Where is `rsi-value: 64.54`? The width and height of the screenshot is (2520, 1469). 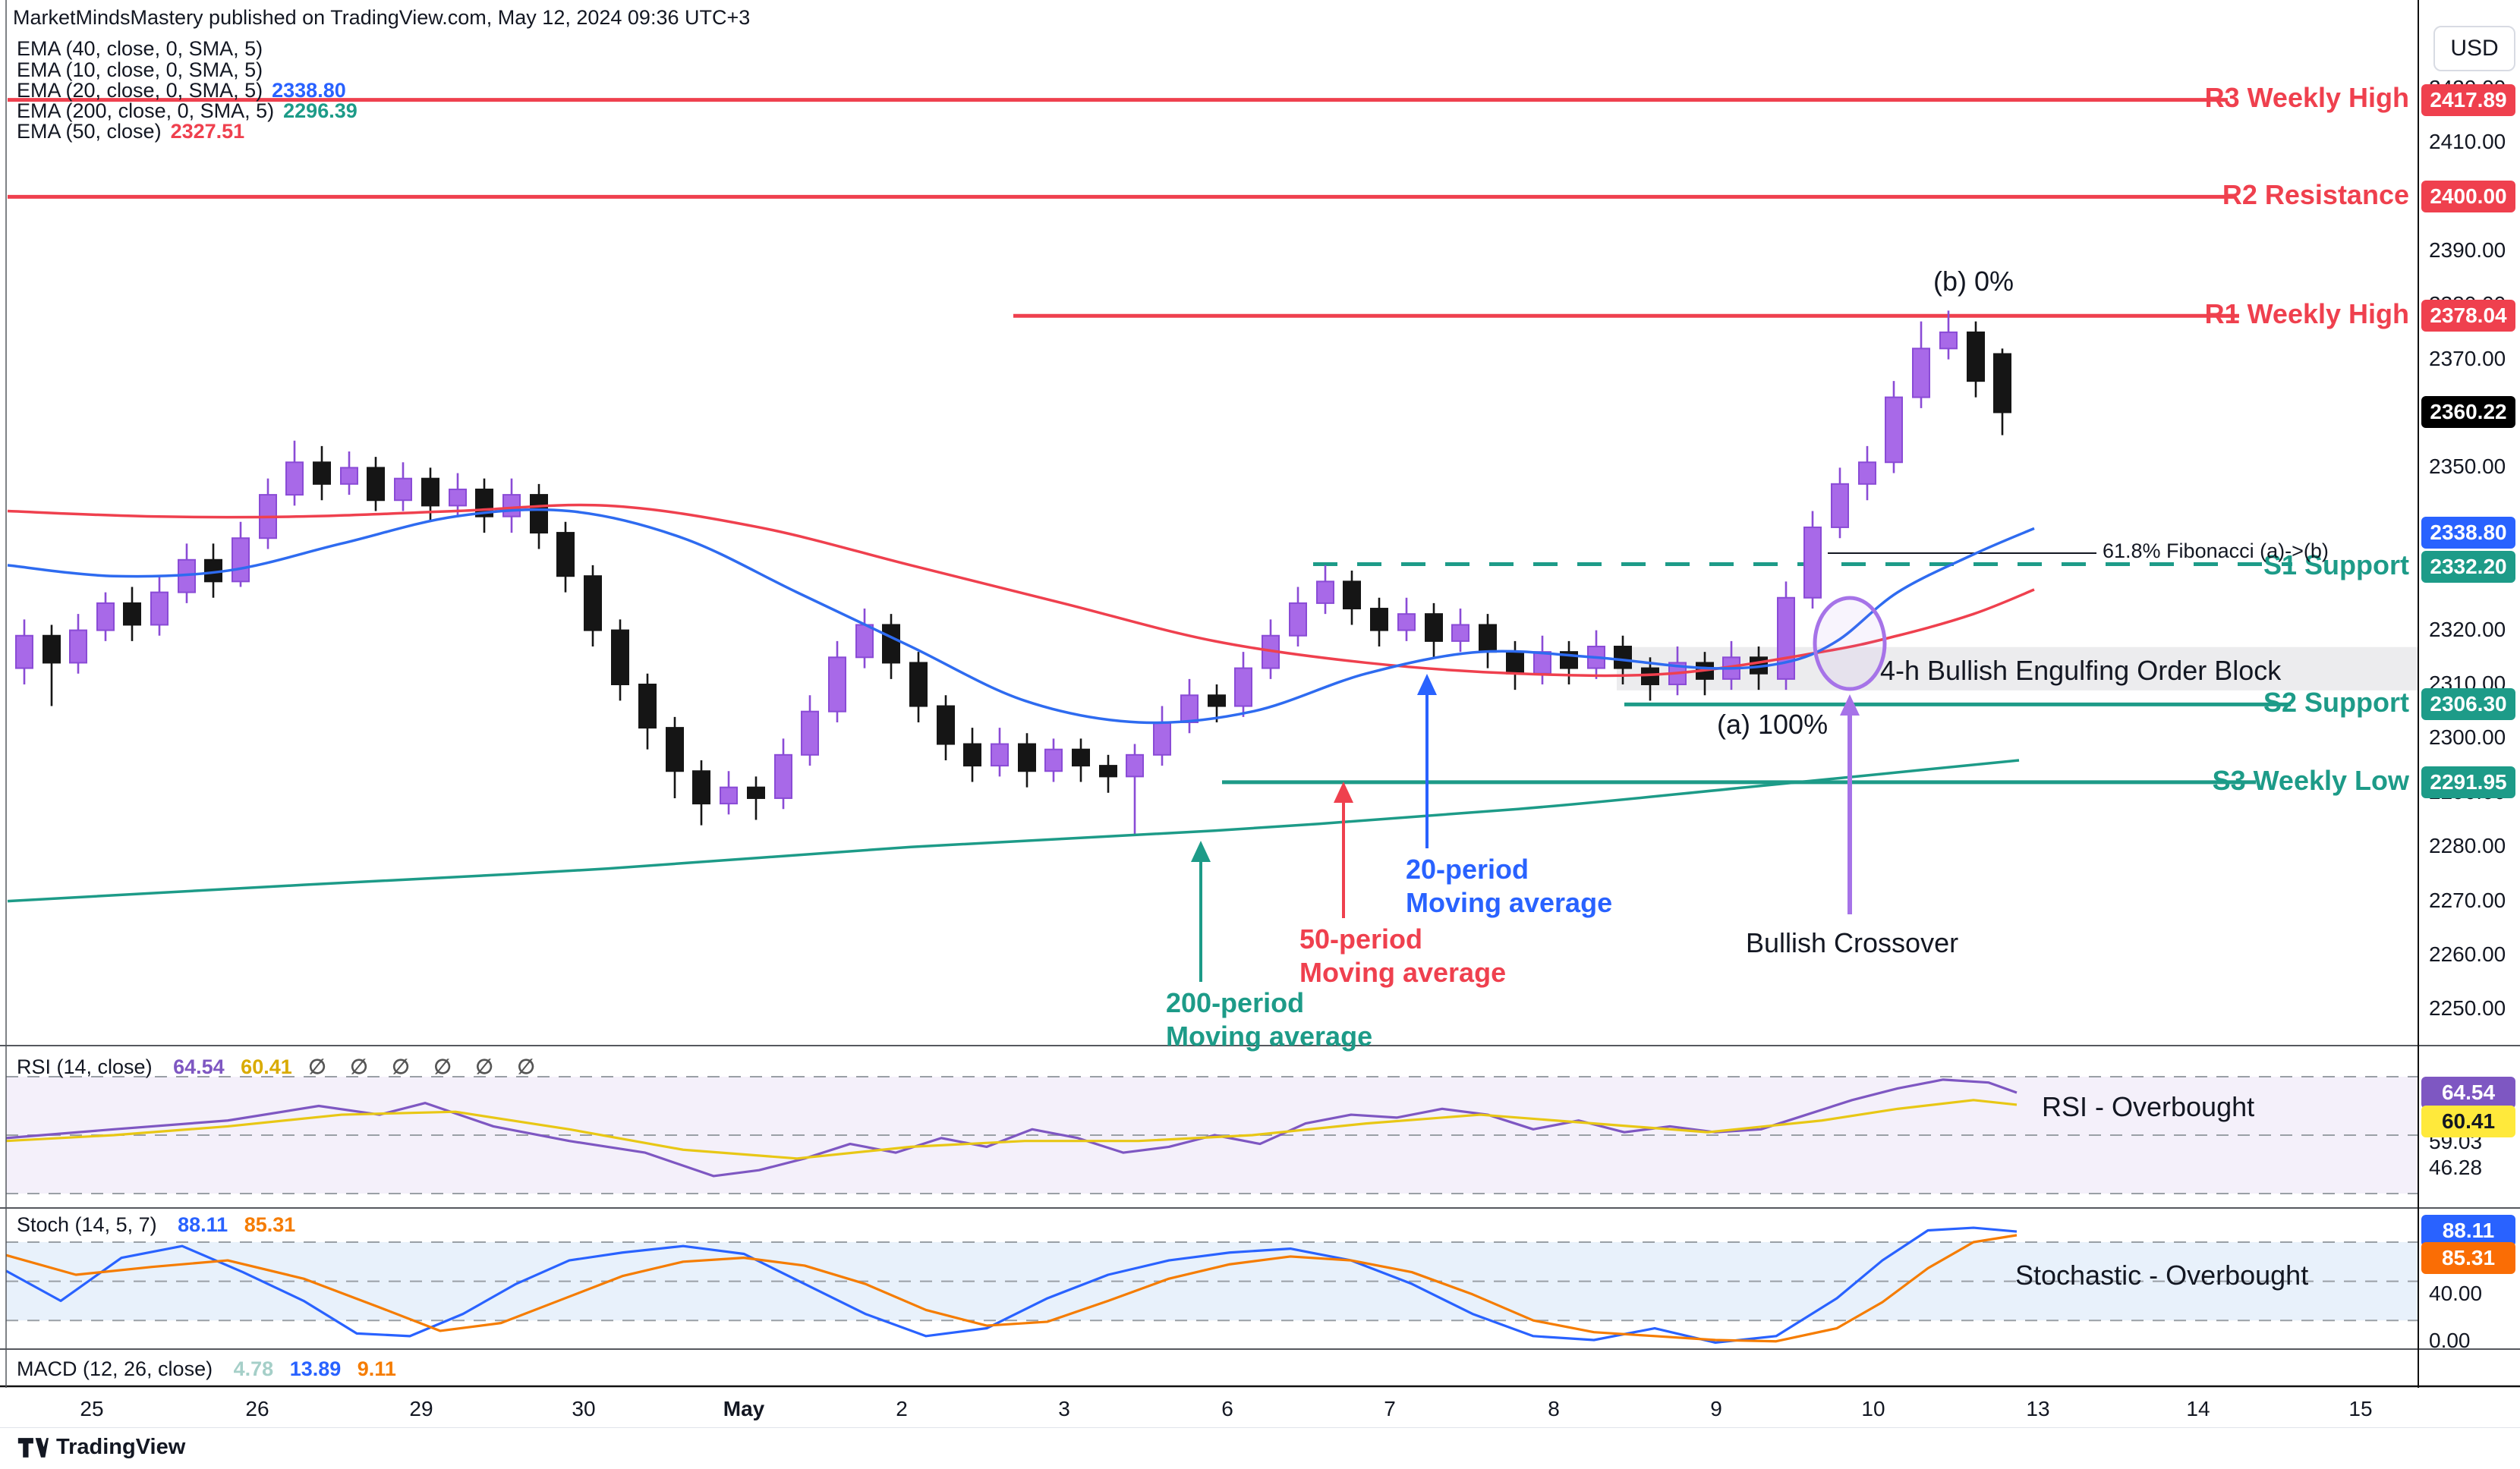 rsi-value: 64.54 is located at coordinates (199, 1066).